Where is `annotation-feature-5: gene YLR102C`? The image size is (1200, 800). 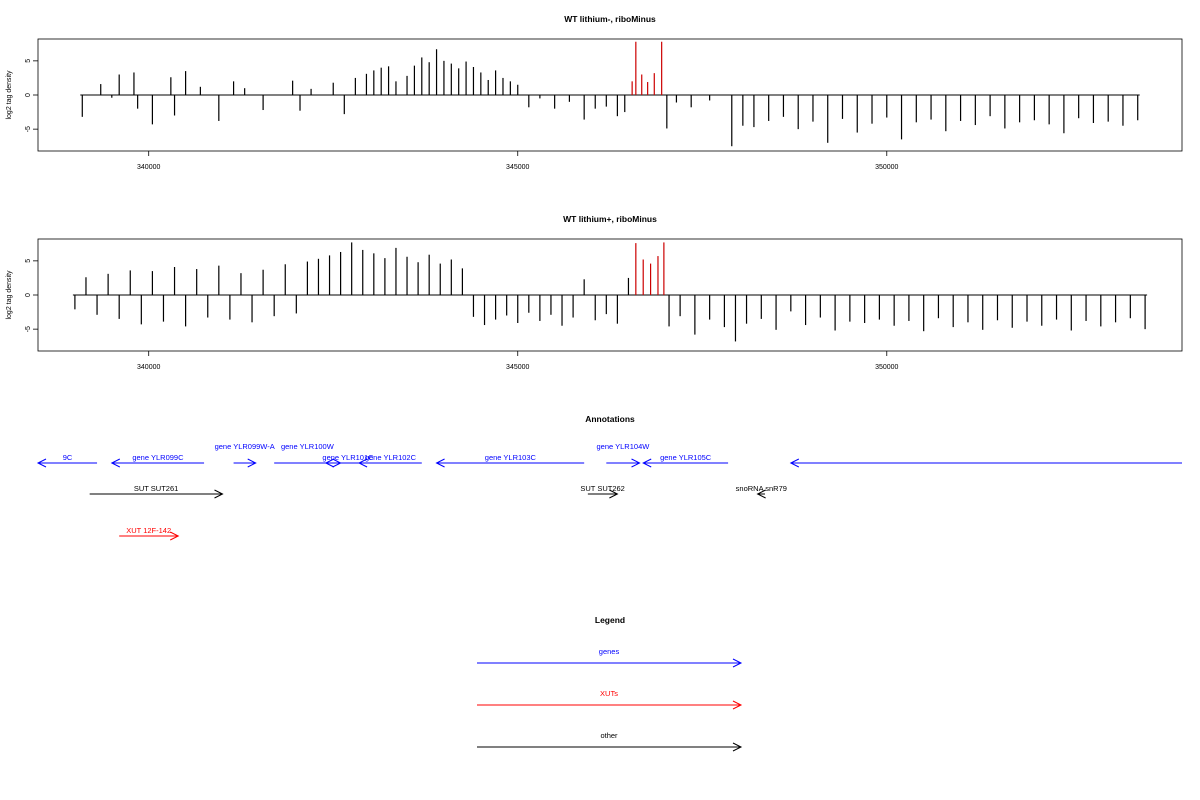 annotation-feature-5: gene YLR102C is located at coordinates (389, 460).